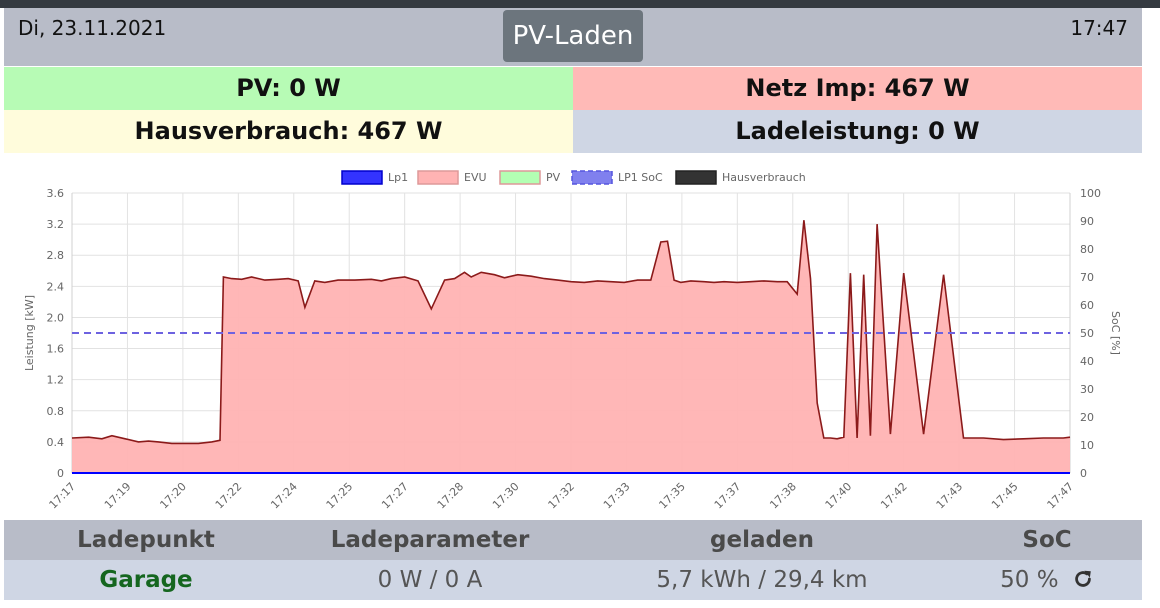 Image resolution: width=1160 pixels, height=608 pixels. What do you see at coordinates (430, 540) in the screenshot?
I see `header-ladeparameter: Ladeparameter` at bounding box center [430, 540].